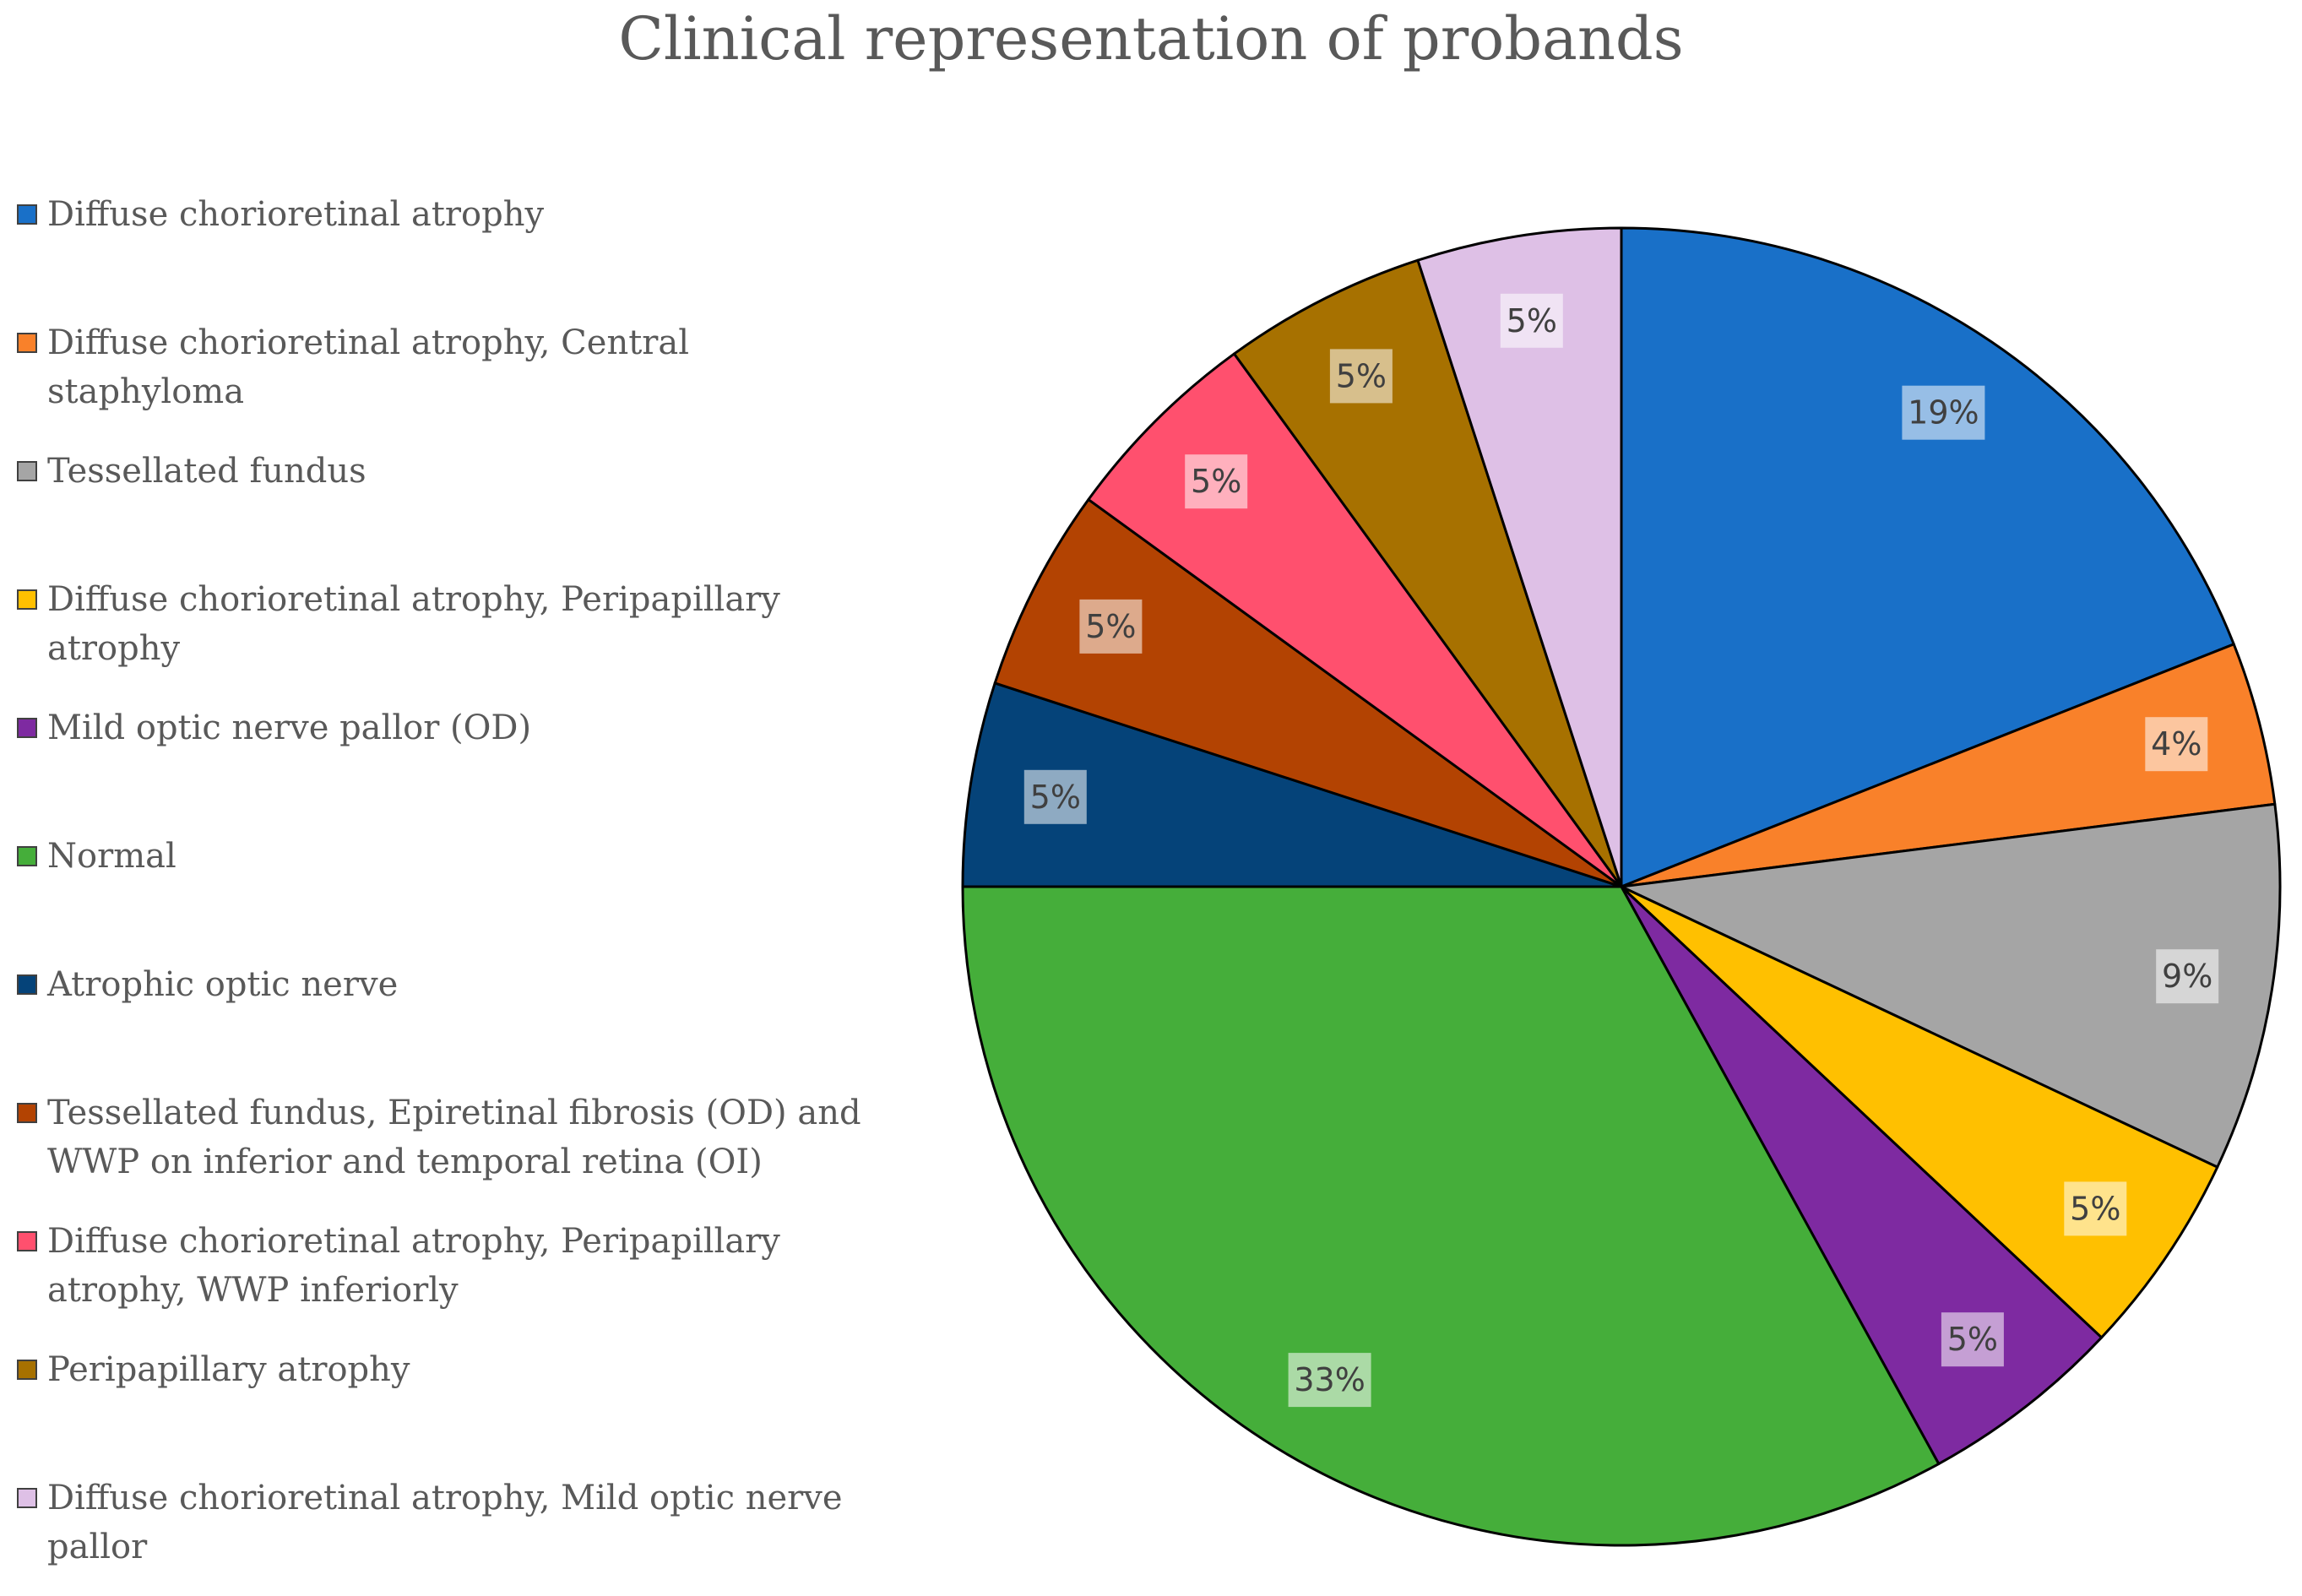 Image resolution: width=2302 pixels, height=1596 pixels. Describe the element at coordinates (456, 856) in the screenshot. I see `legend-item: Normal` at that location.